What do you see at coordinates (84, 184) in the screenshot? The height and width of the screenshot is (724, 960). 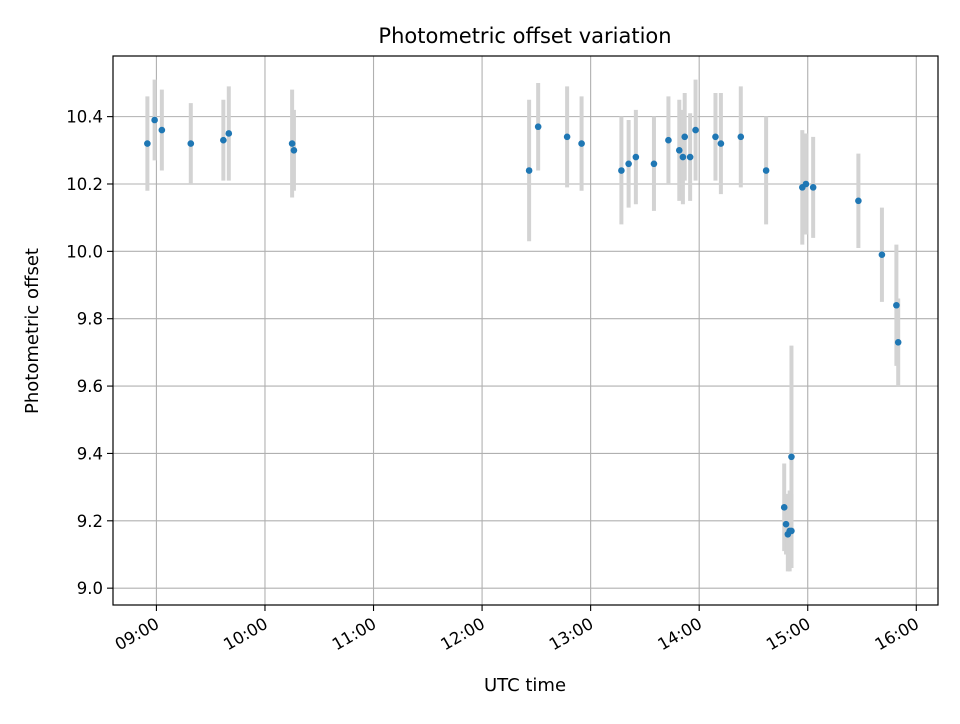 I see `y-tick-label: 10.2` at bounding box center [84, 184].